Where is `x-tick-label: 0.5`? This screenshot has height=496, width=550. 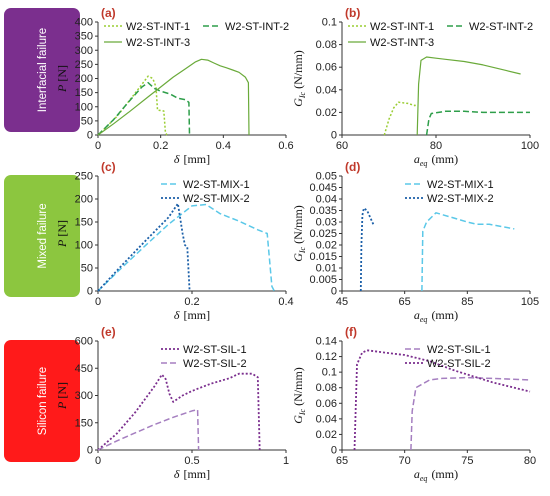
x-tick-label: 0.5 is located at coordinates (191, 461).